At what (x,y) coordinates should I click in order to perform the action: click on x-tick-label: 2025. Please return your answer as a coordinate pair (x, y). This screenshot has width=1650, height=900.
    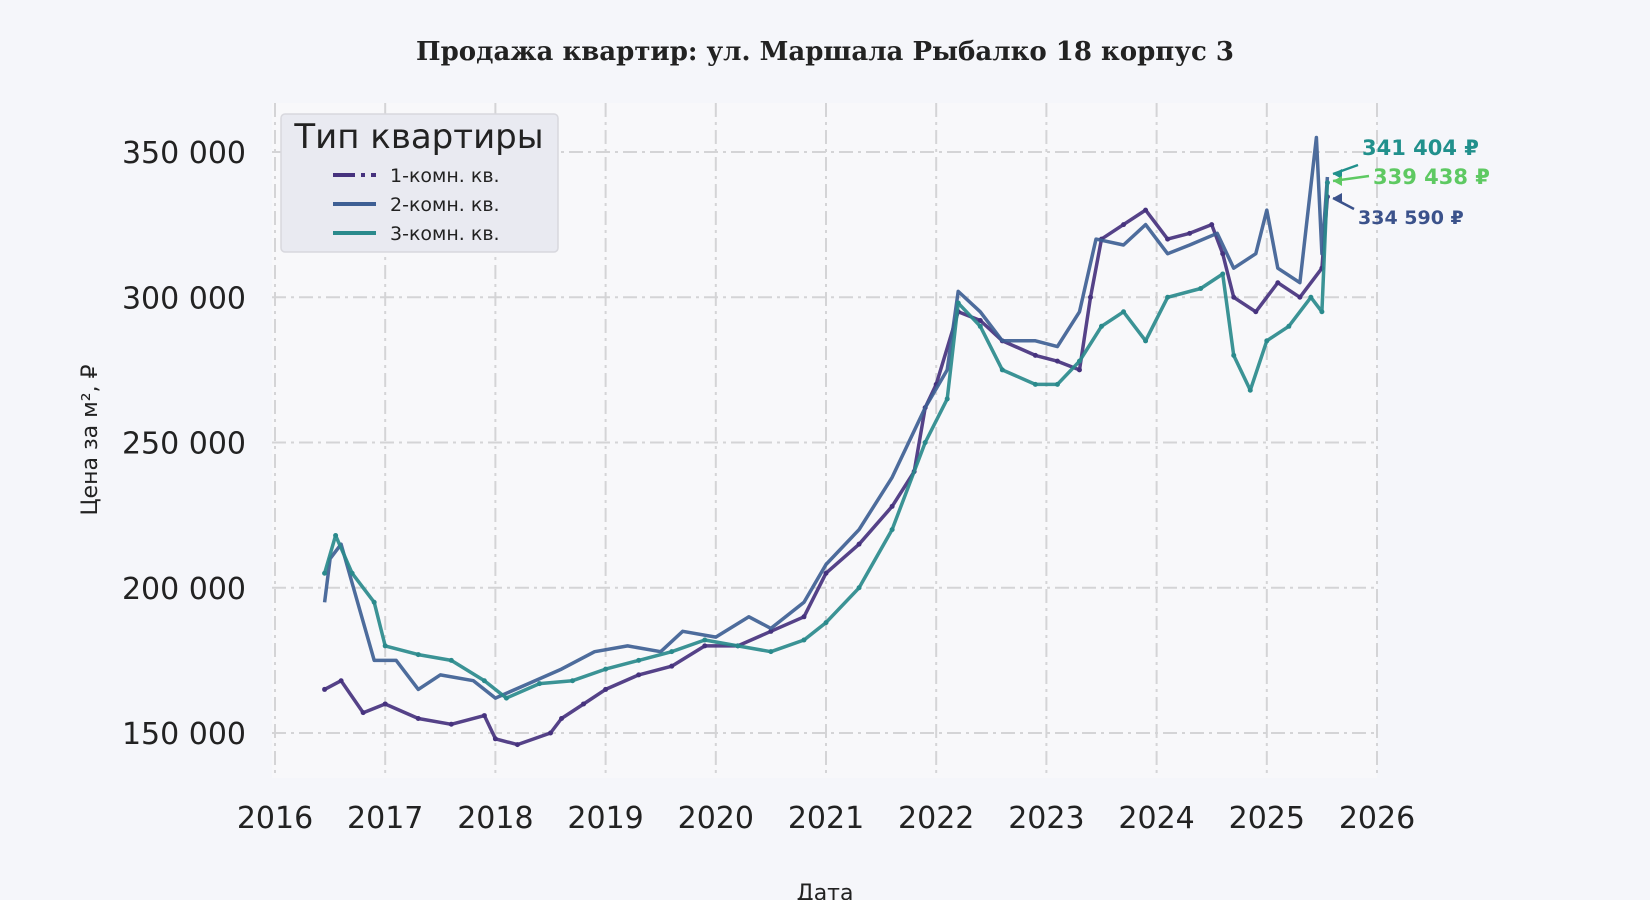
    Looking at the image, I should click on (1267, 818).